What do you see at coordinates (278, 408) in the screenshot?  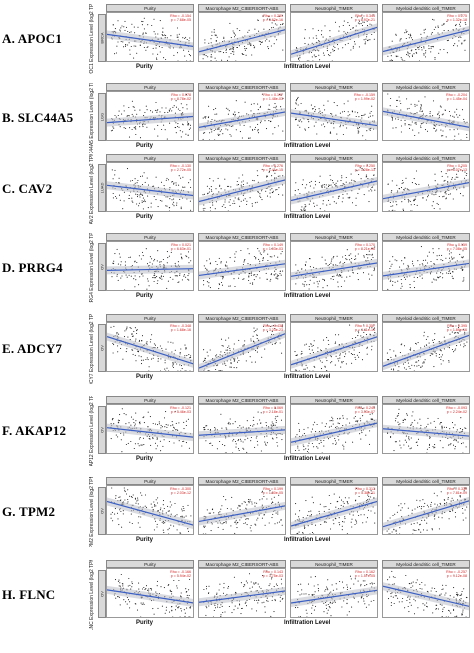 I see `rho-value: 0.069` at bounding box center [278, 408].